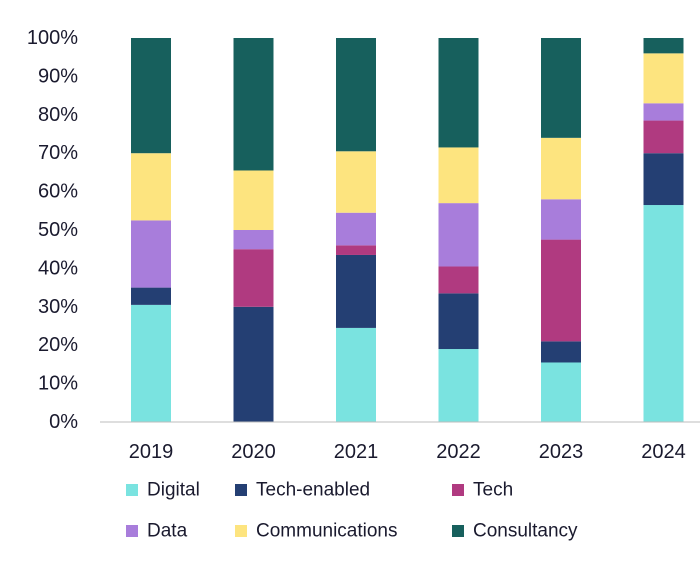 This screenshot has width=700, height=564. What do you see at coordinates (561, 392) in the screenshot?
I see `bar-segment-digital-2023` at bounding box center [561, 392].